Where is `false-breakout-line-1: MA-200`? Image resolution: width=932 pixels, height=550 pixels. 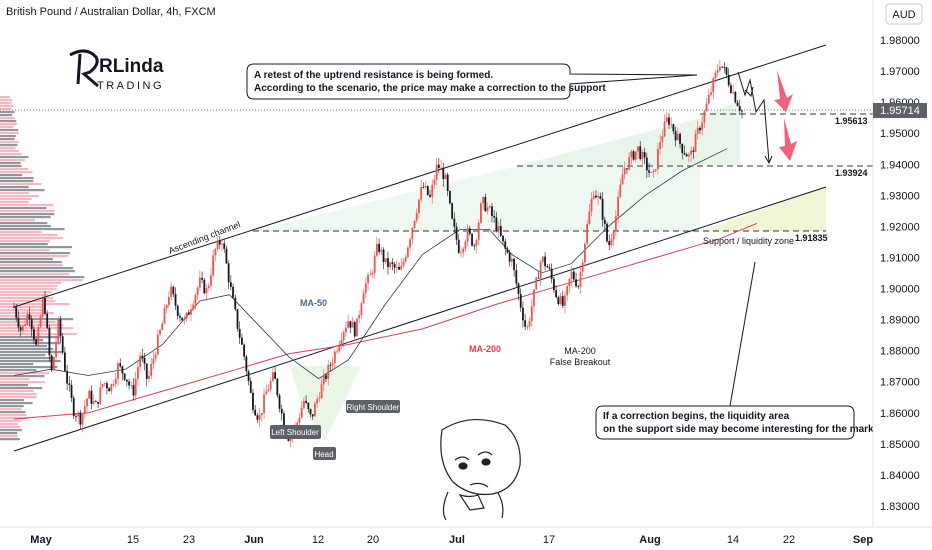
false-breakout-line-1: MA-200 is located at coordinates (580, 351).